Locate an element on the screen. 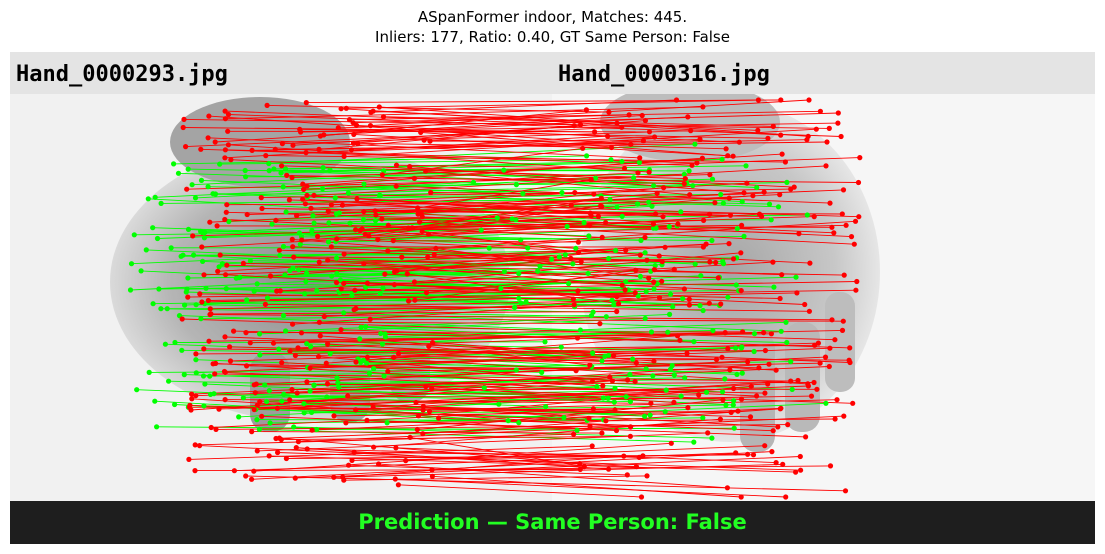  image-header-strip: Hand_0000293.jpg Hand_0000316.jpg is located at coordinates (552, 73).